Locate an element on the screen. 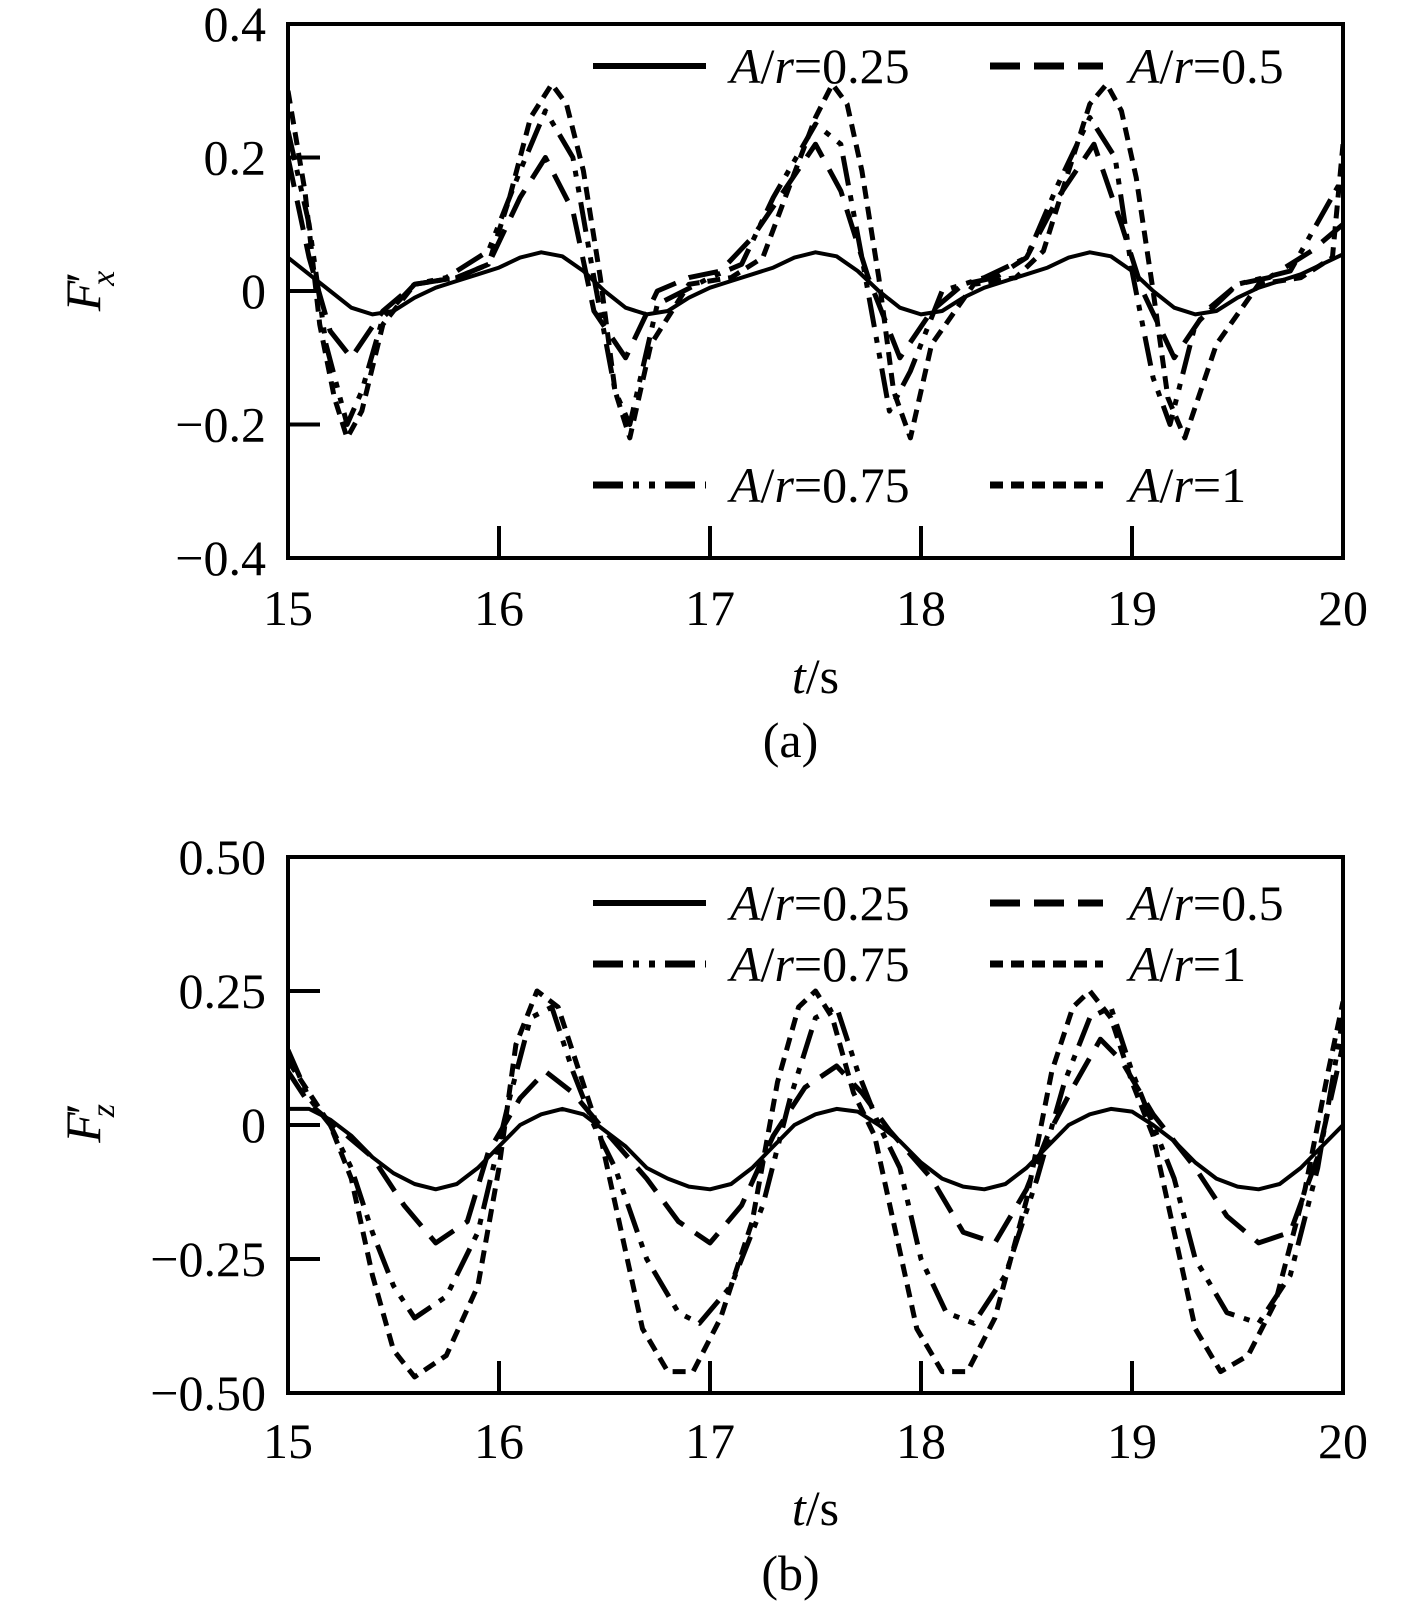 The image size is (1417, 1613). panel-label: (a) is located at coordinates (791, 740).